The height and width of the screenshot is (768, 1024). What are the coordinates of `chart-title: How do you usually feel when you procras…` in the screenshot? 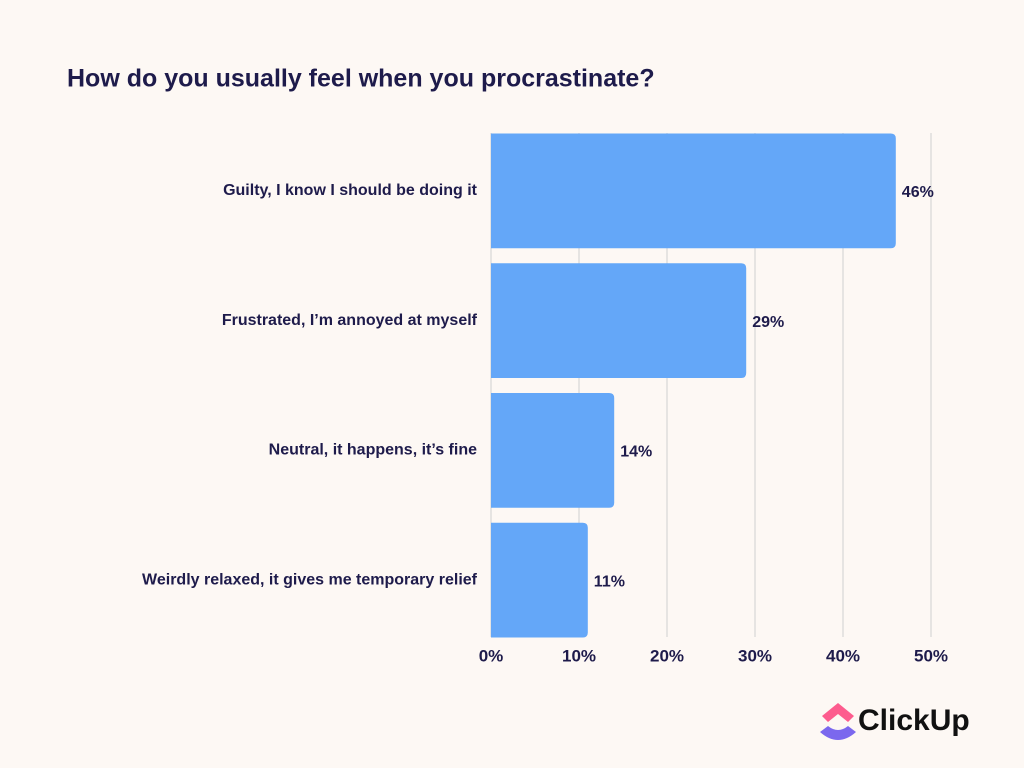 It's located at (361, 79).